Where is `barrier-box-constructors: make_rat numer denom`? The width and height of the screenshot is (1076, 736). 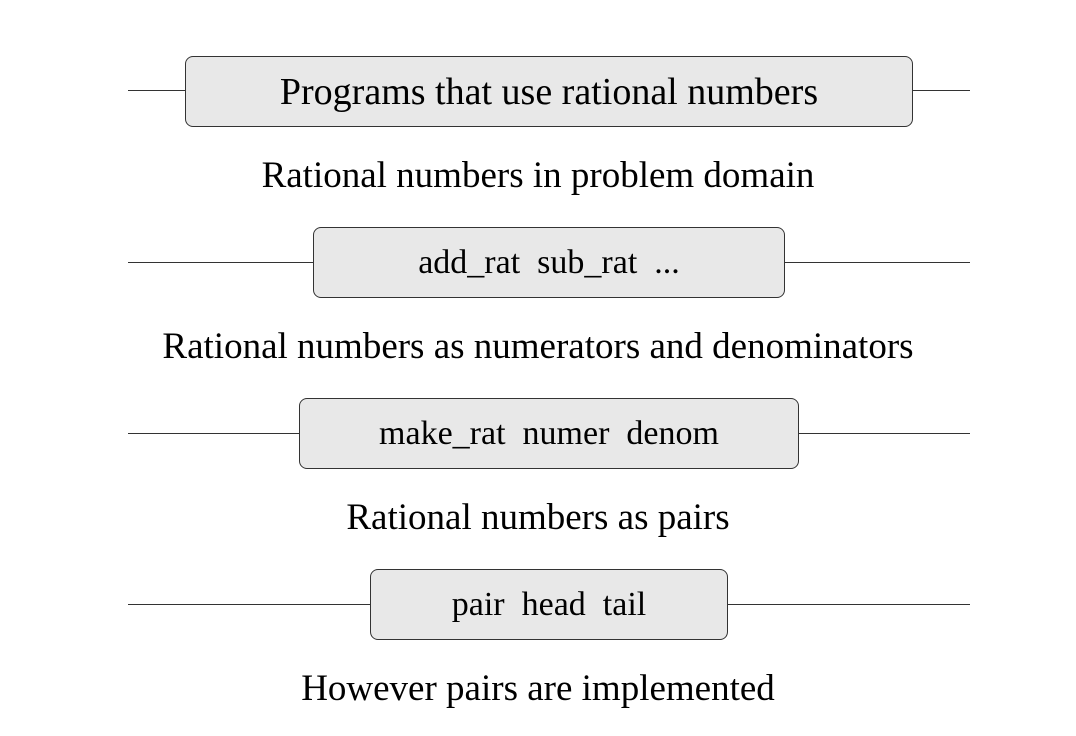 barrier-box-constructors: make_rat numer denom is located at coordinates (549, 433).